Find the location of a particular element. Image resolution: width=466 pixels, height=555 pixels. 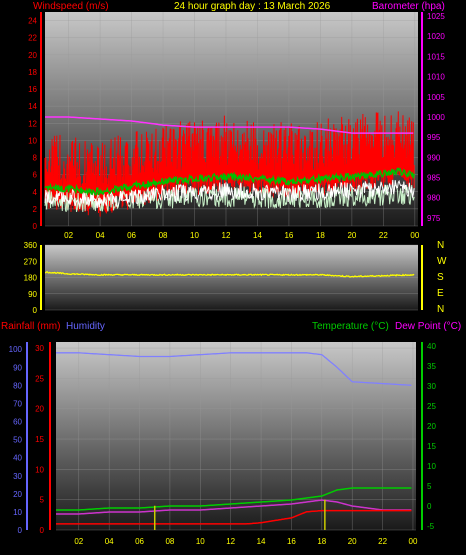

rain-x-tick: 12 is located at coordinates (230, 541).